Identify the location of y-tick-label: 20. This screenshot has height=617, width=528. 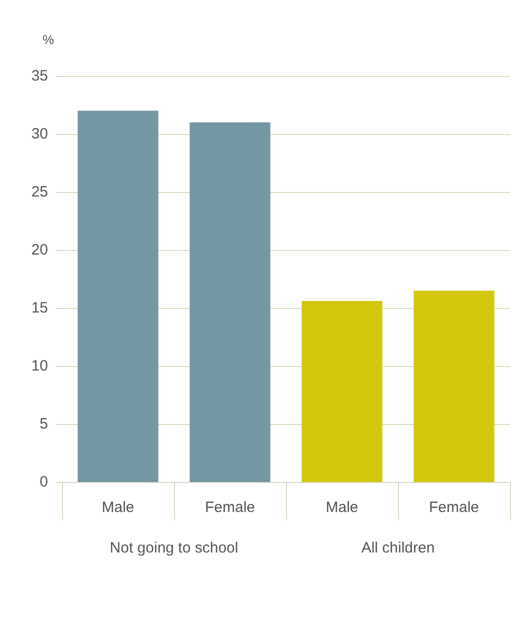
(39, 250).